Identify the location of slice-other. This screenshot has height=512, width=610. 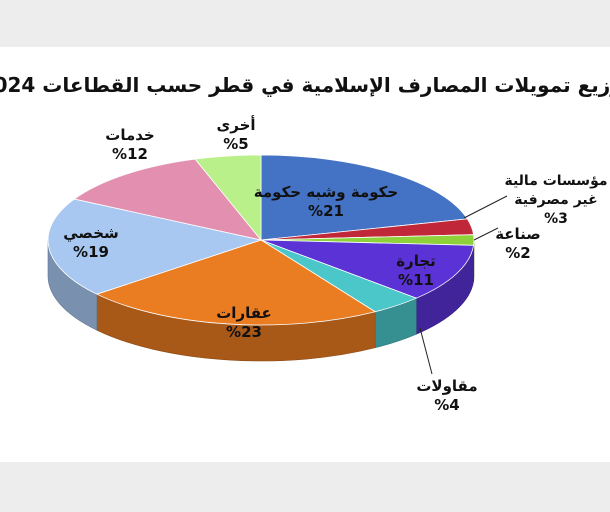
(228, 198).